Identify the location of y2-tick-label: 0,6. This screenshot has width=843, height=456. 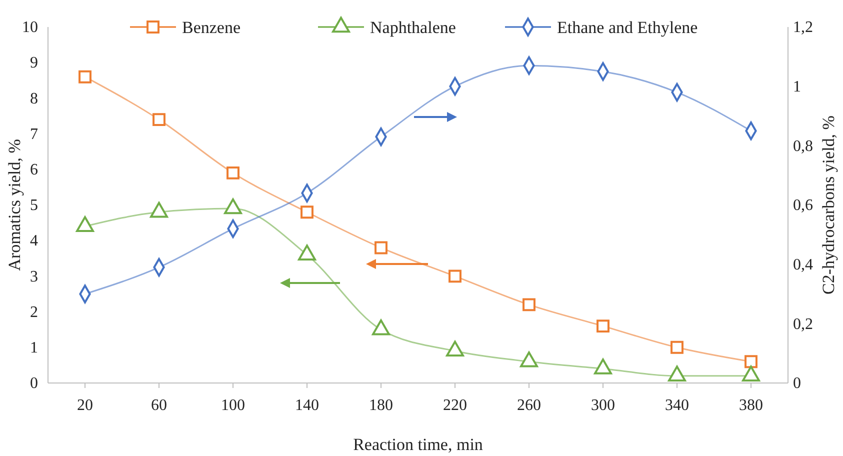
(803, 205).